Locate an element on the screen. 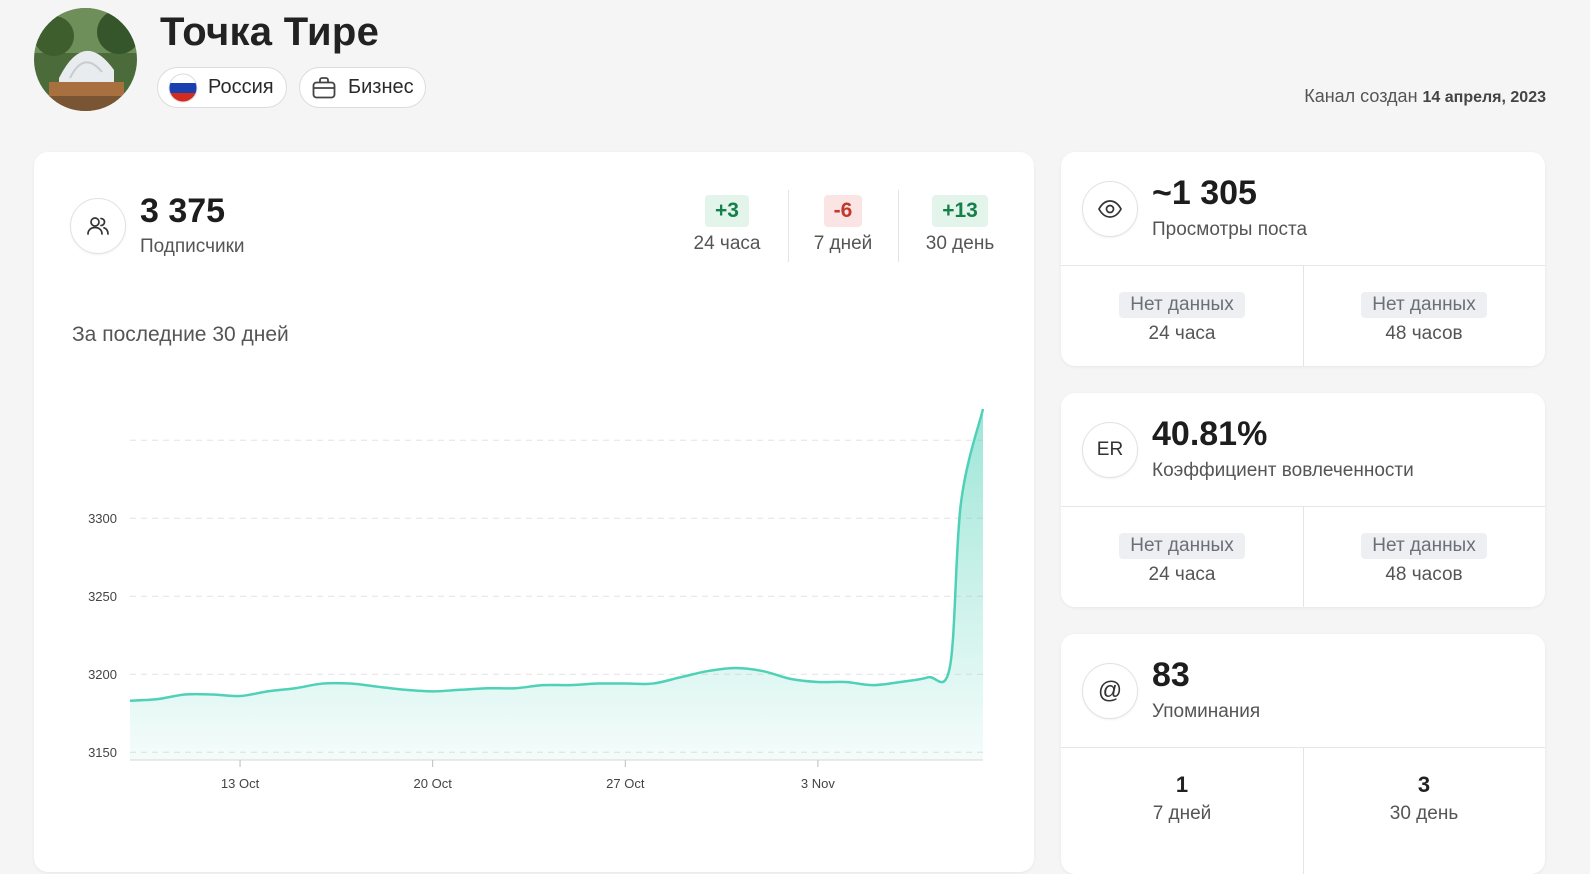 The height and width of the screenshot is (874, 1590). views-value: ~1 305 is located at coordinates (1204, 193).